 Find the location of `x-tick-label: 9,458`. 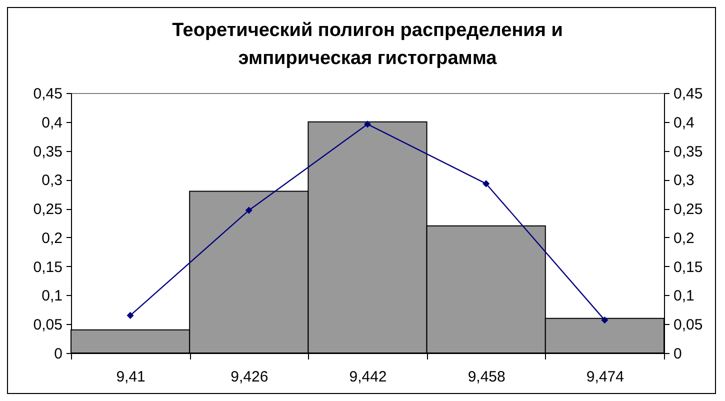

x-tick-label: 9,458 is located at coordinates (487, 377).